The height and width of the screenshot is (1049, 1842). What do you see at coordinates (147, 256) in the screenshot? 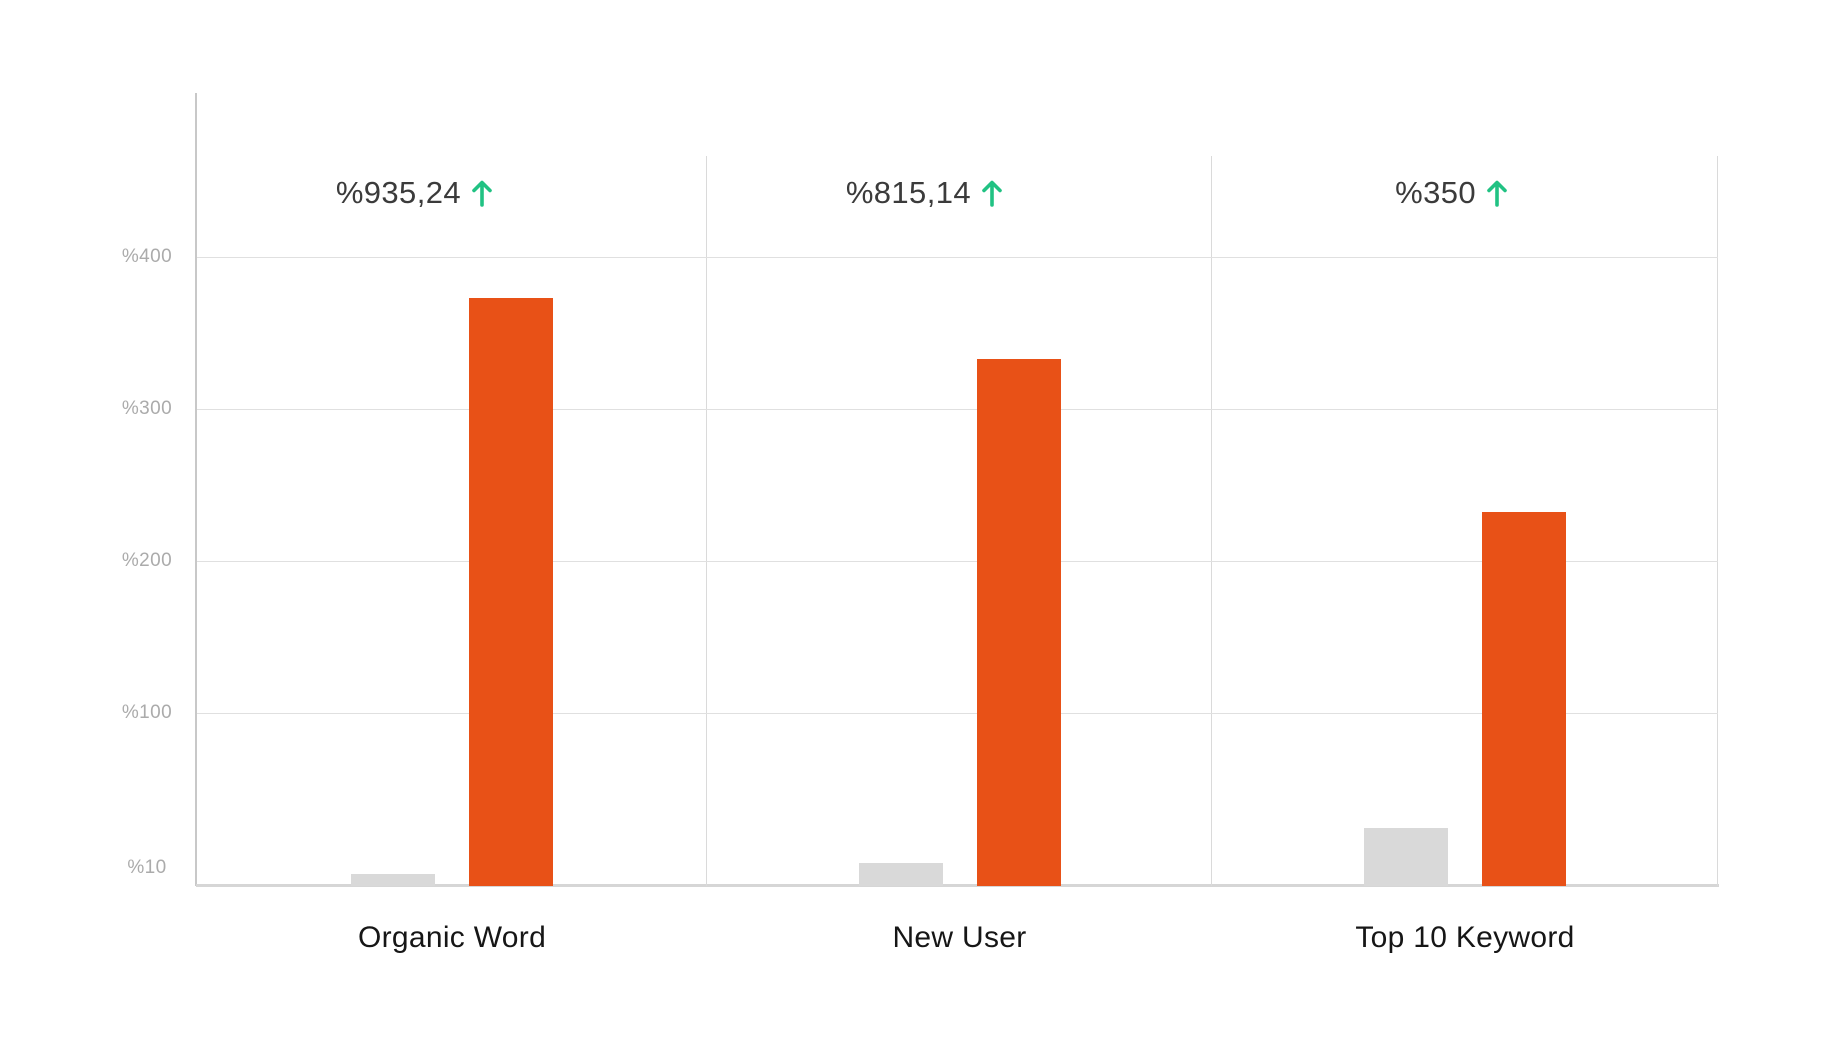
I see `y-tick-label: %400` at bounding box center [147, 256].